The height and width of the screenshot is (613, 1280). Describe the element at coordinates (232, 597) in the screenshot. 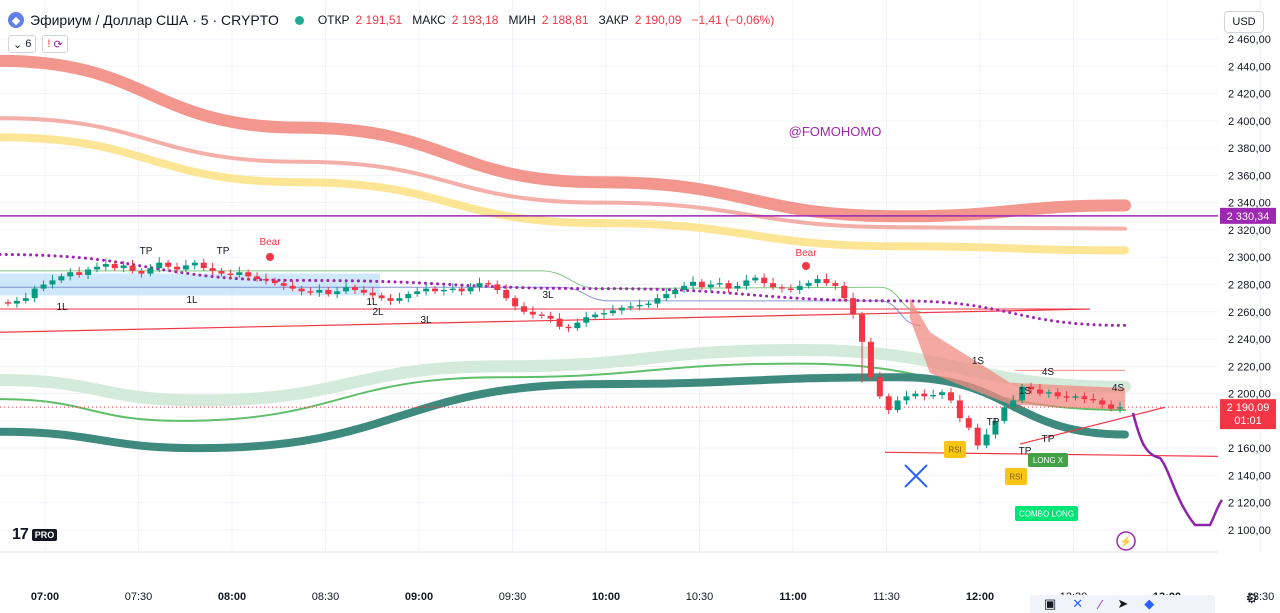

I see `x-tick-label: 08:00` at that location.